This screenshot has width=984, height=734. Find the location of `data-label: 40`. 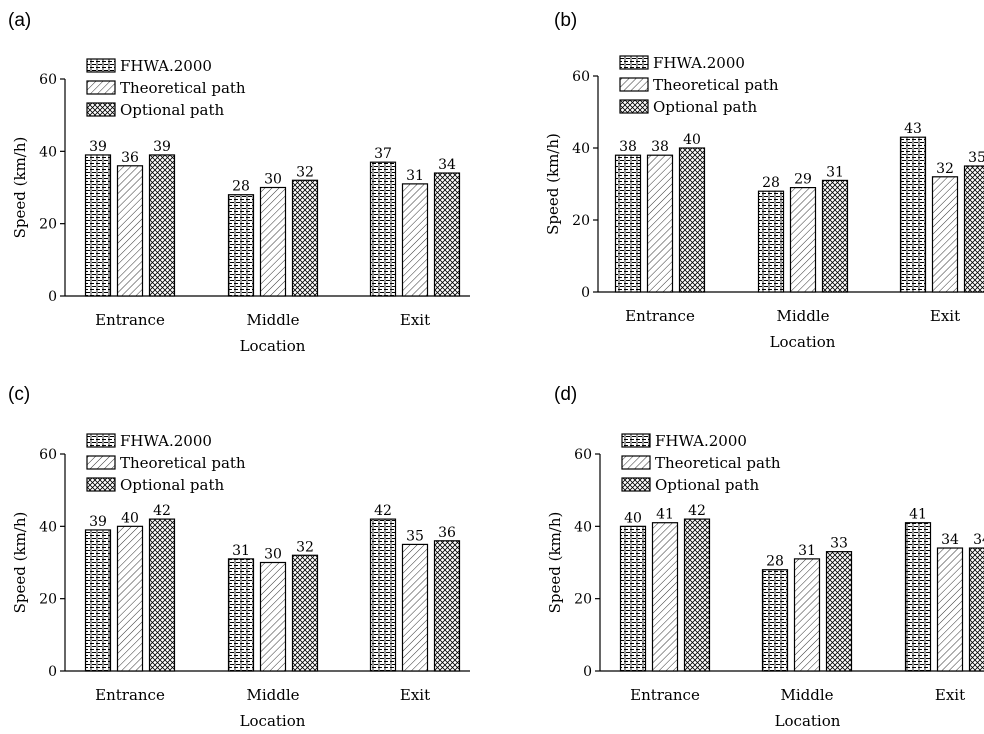

data-label: 40 is located at coordinates (692, 140).